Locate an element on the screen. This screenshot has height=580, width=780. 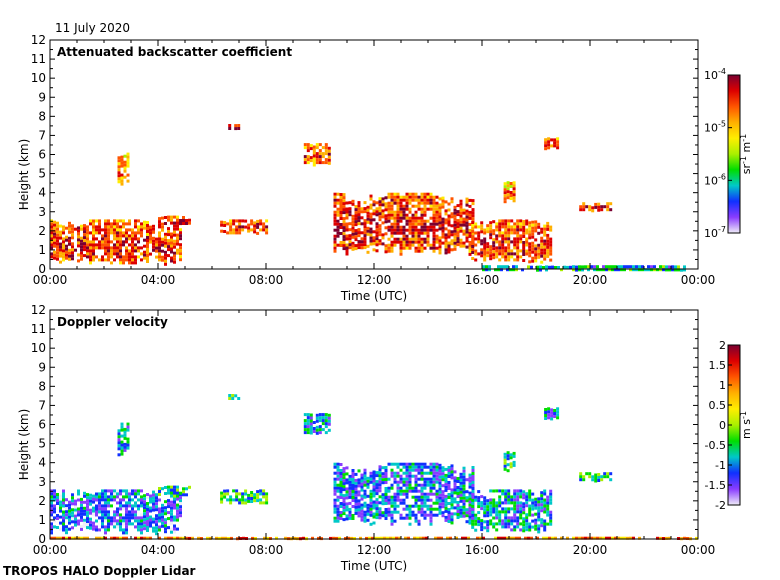
y-tick-label: 9 is located at coordinates (42, 367).